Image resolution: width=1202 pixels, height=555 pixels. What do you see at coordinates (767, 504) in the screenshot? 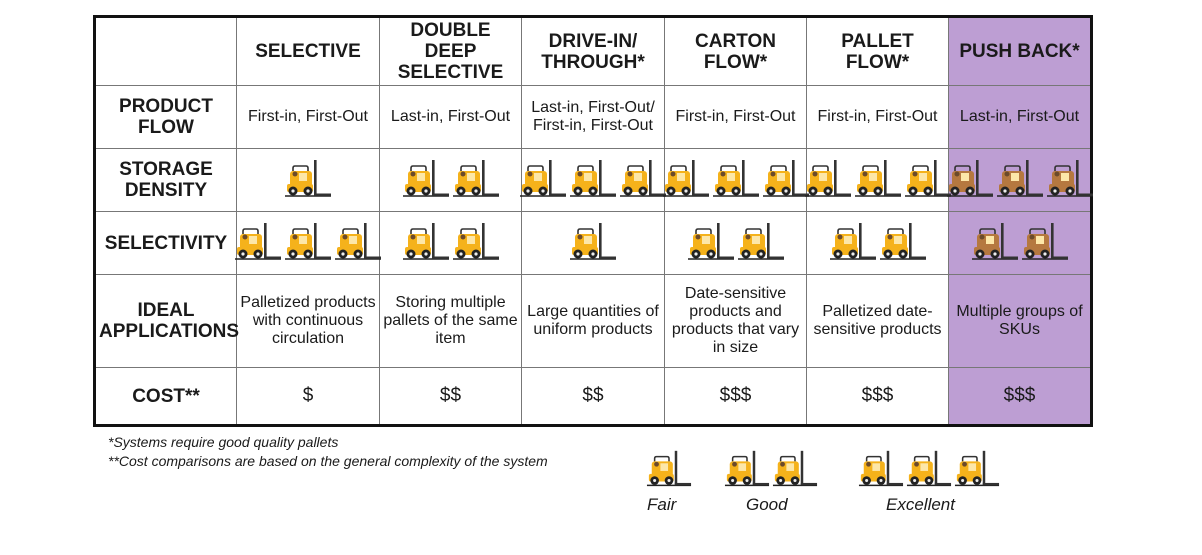
I see `legend-good-label: Good` at bounding box center [767, 504].